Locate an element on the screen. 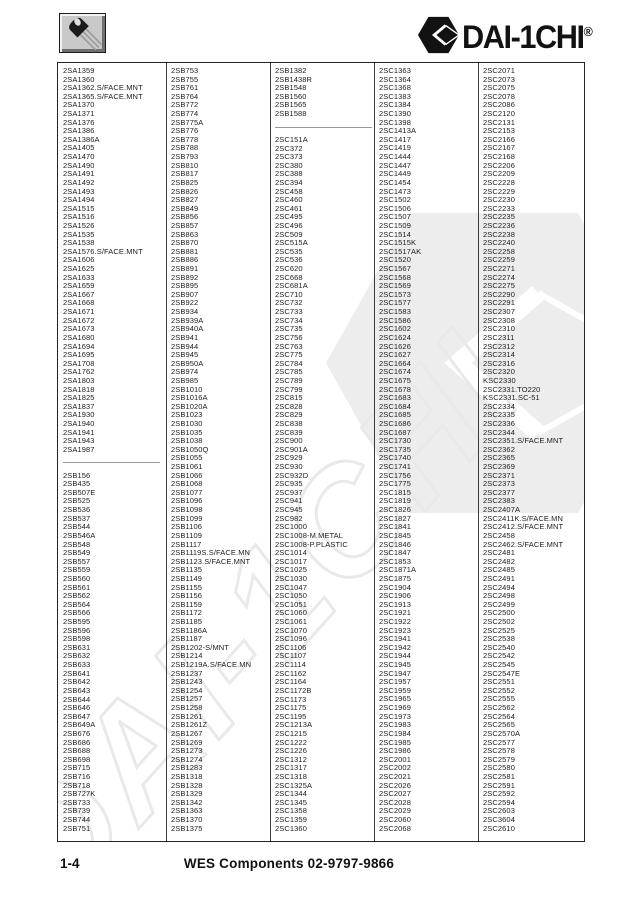 This screenshot has height=903, width=638. part-number: 2SB849 is located at coordinates (185, 208).